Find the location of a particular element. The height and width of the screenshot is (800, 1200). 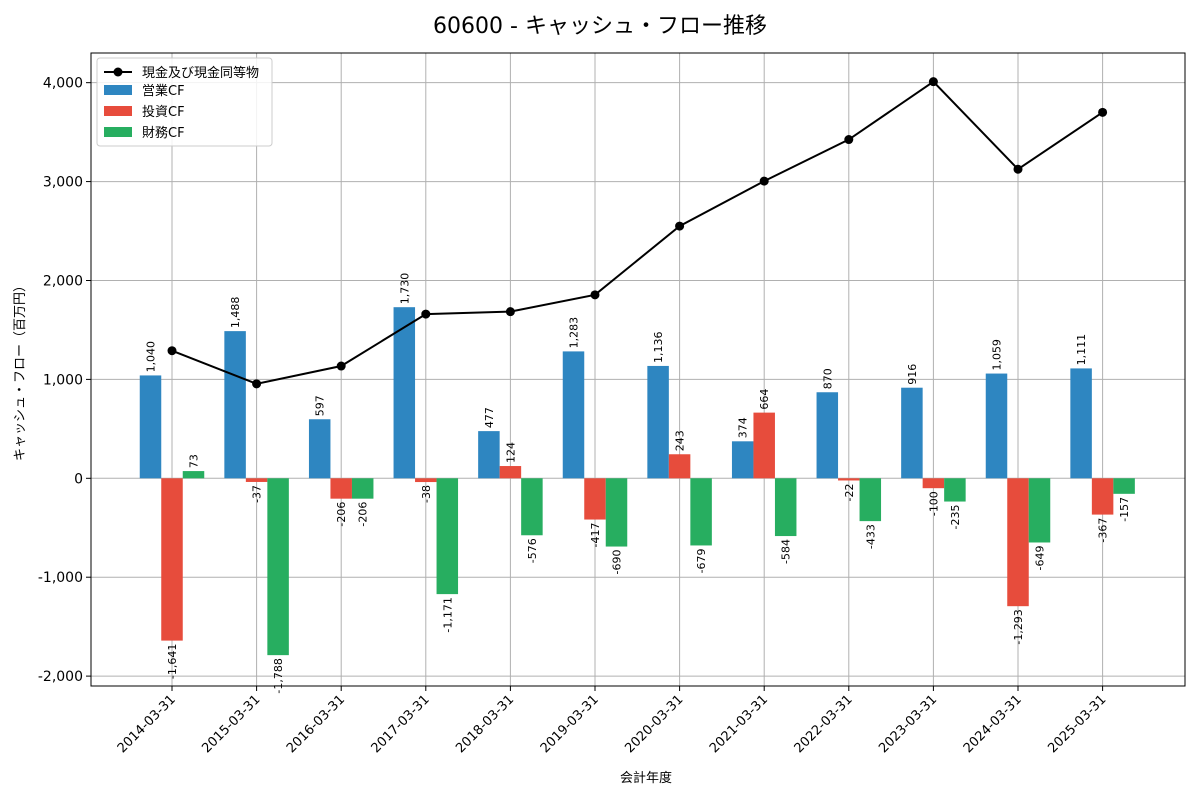

bar-label-investing: -38 is located at coordinates (426, 494).